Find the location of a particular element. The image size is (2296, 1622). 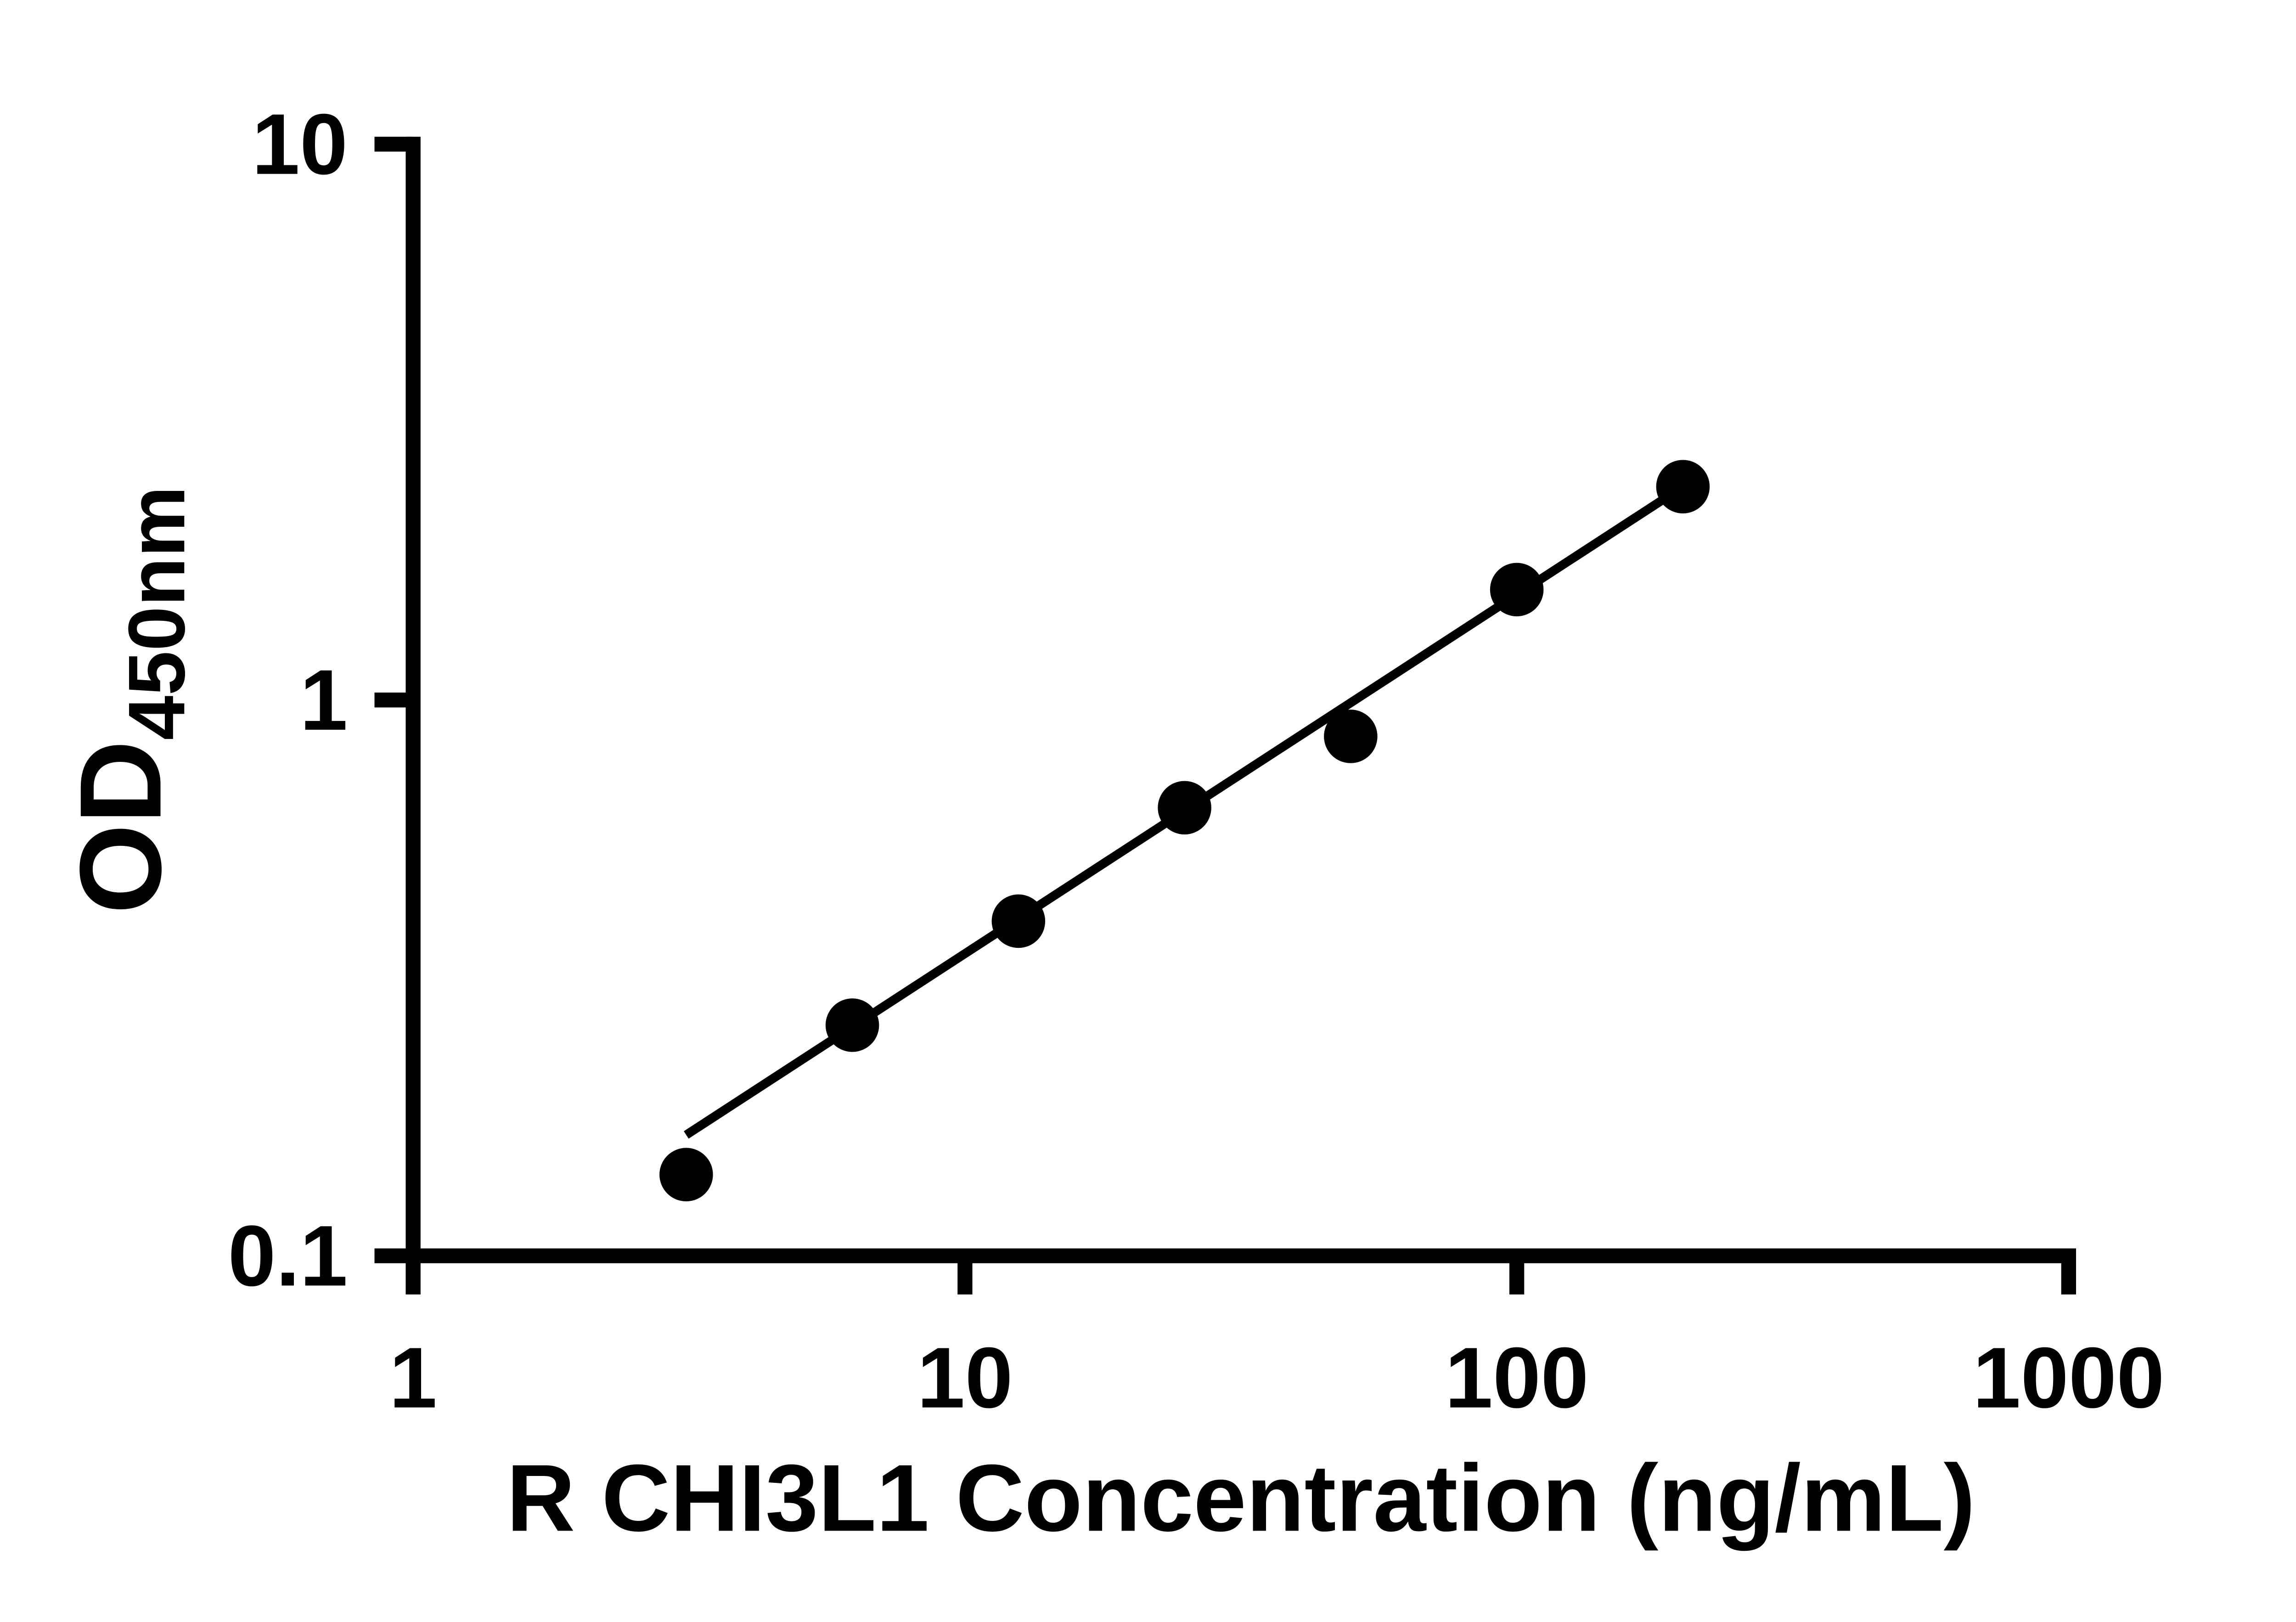

y-tick-label: 0.1 is located at coordinates (288, 1255).